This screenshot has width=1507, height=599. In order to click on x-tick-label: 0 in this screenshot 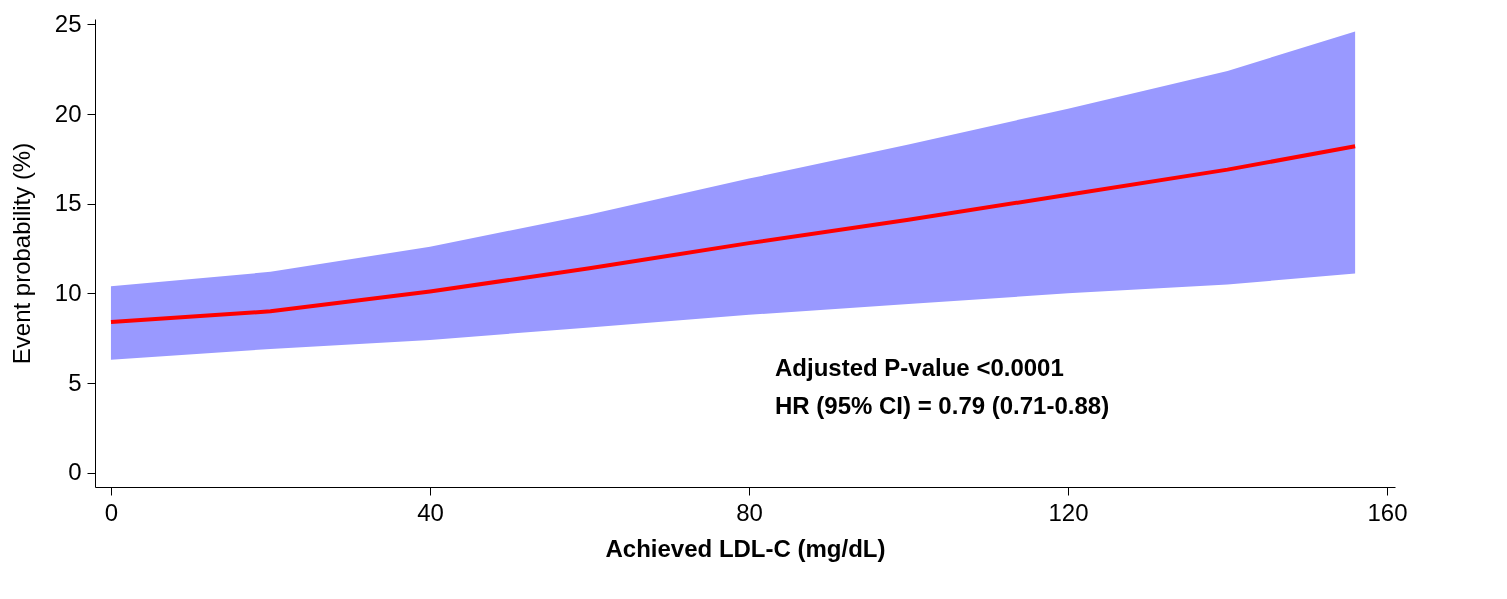, I will do `click(111, 512)`.